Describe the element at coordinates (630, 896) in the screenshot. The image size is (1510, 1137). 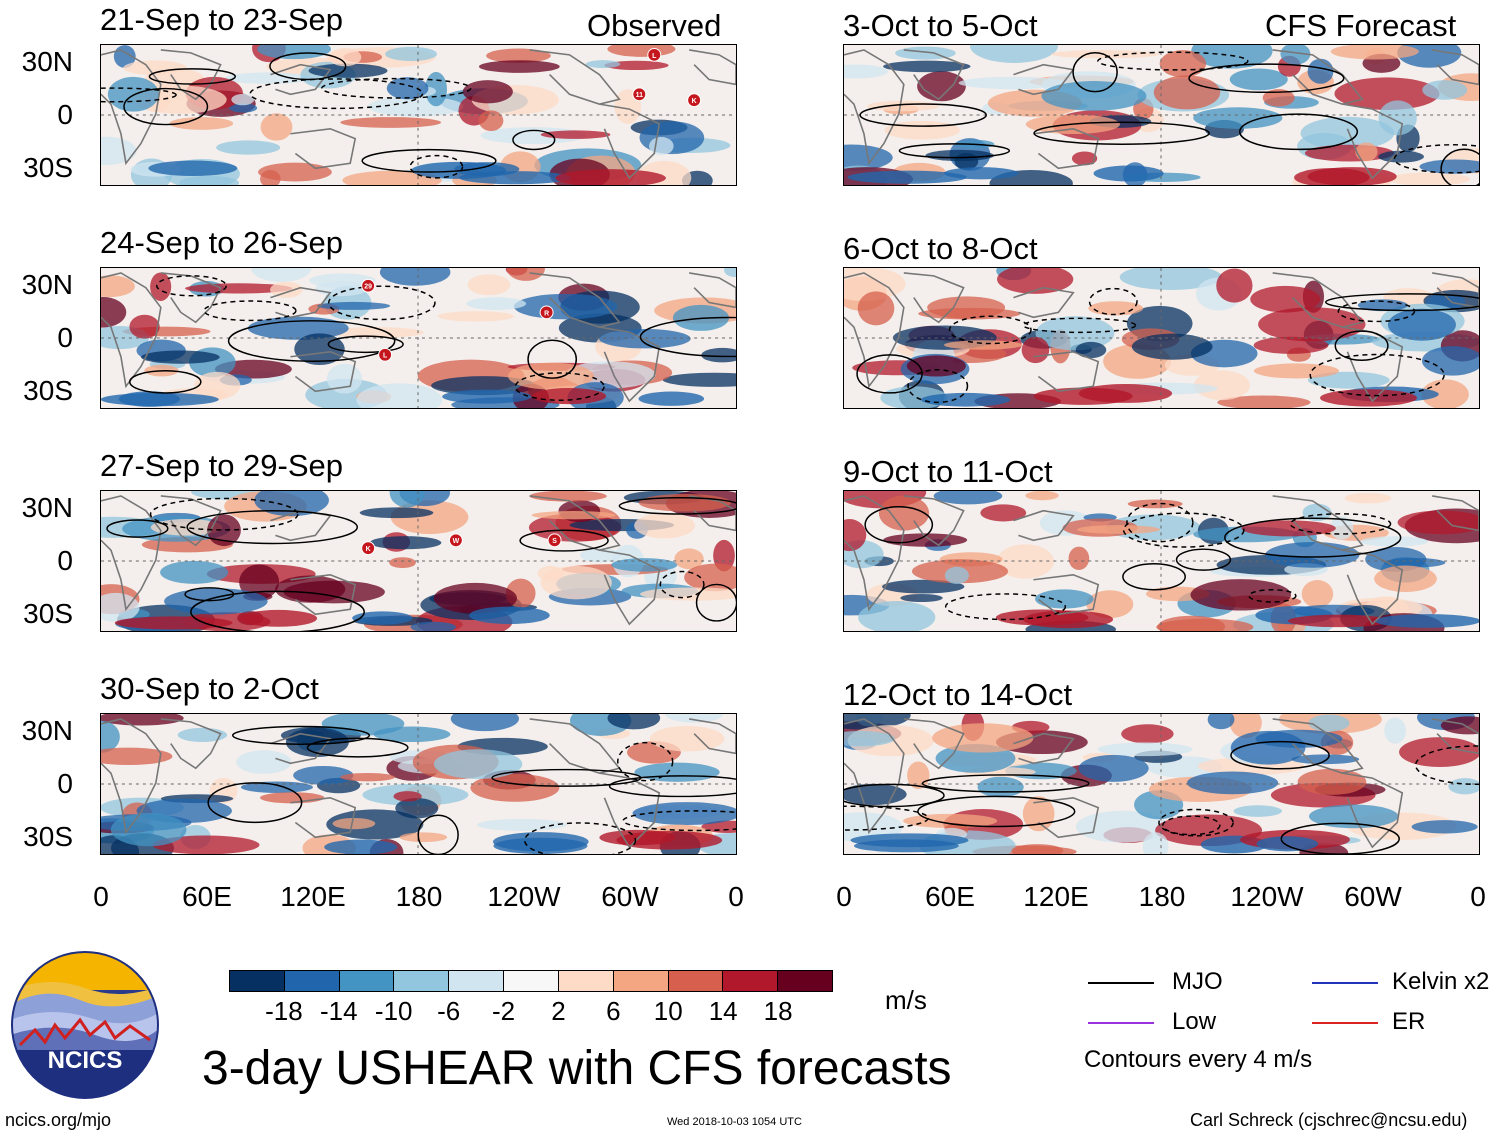
I see `lon-label-60w: 60W` at that location.